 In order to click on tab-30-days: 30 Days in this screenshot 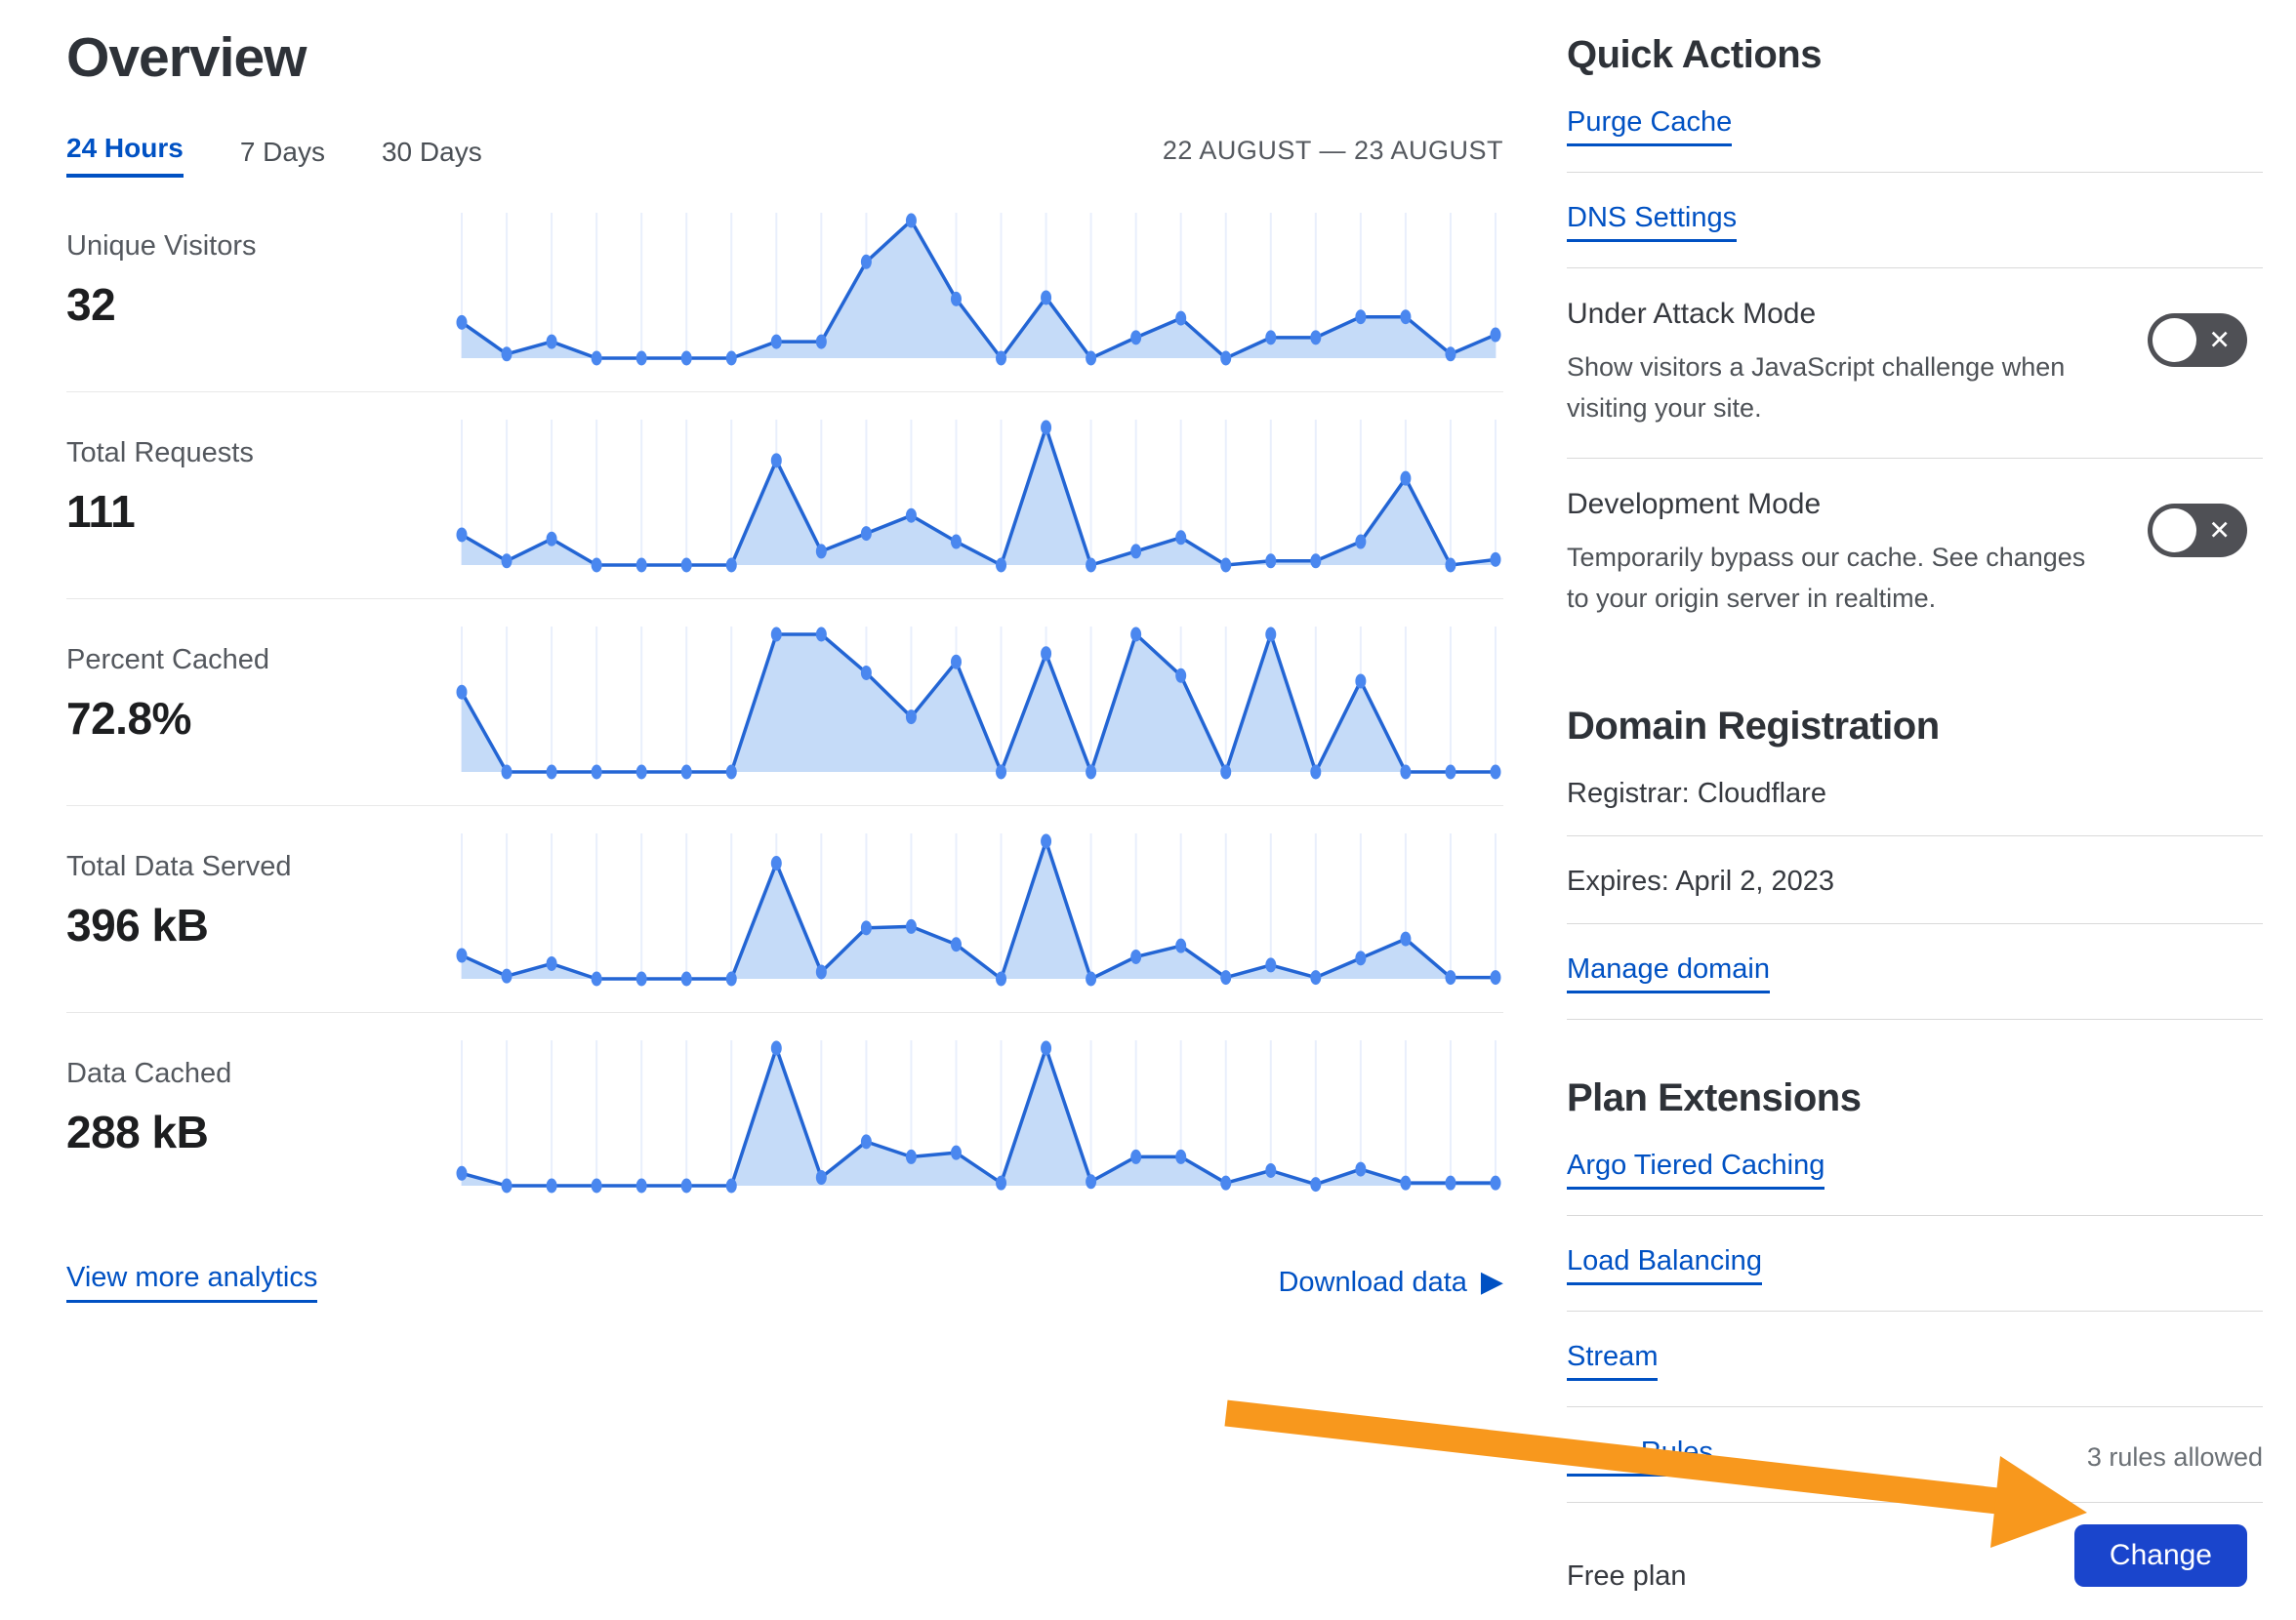, I will do `click(431, 152)`.